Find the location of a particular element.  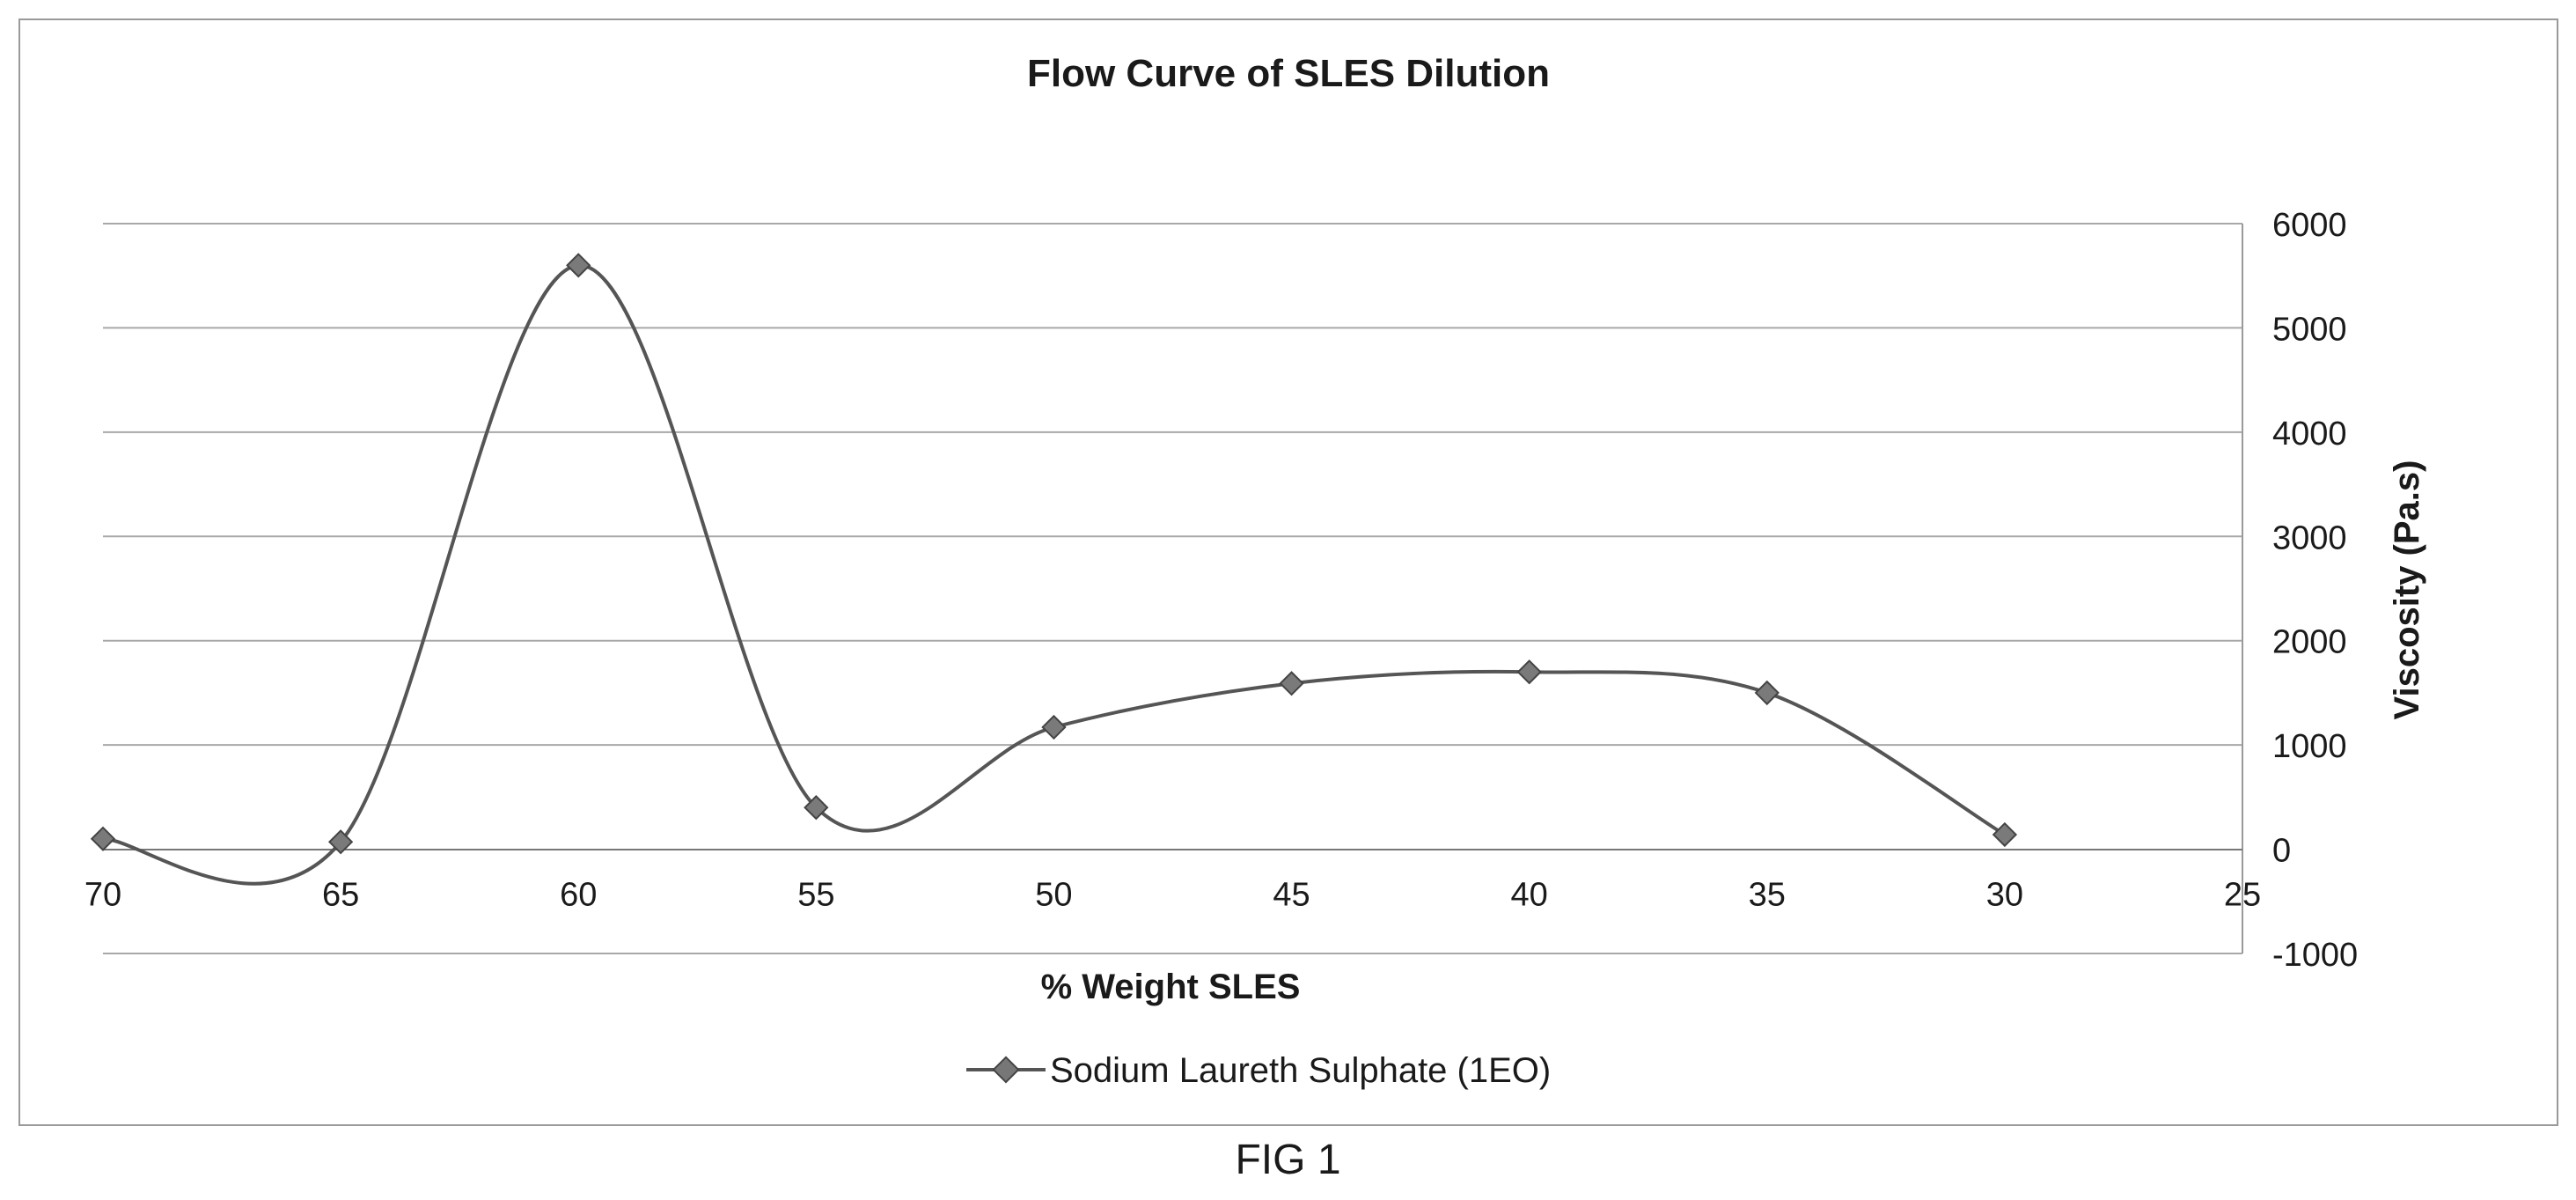

y-tick-label: 6000 is located at coordinates (2309, 225).